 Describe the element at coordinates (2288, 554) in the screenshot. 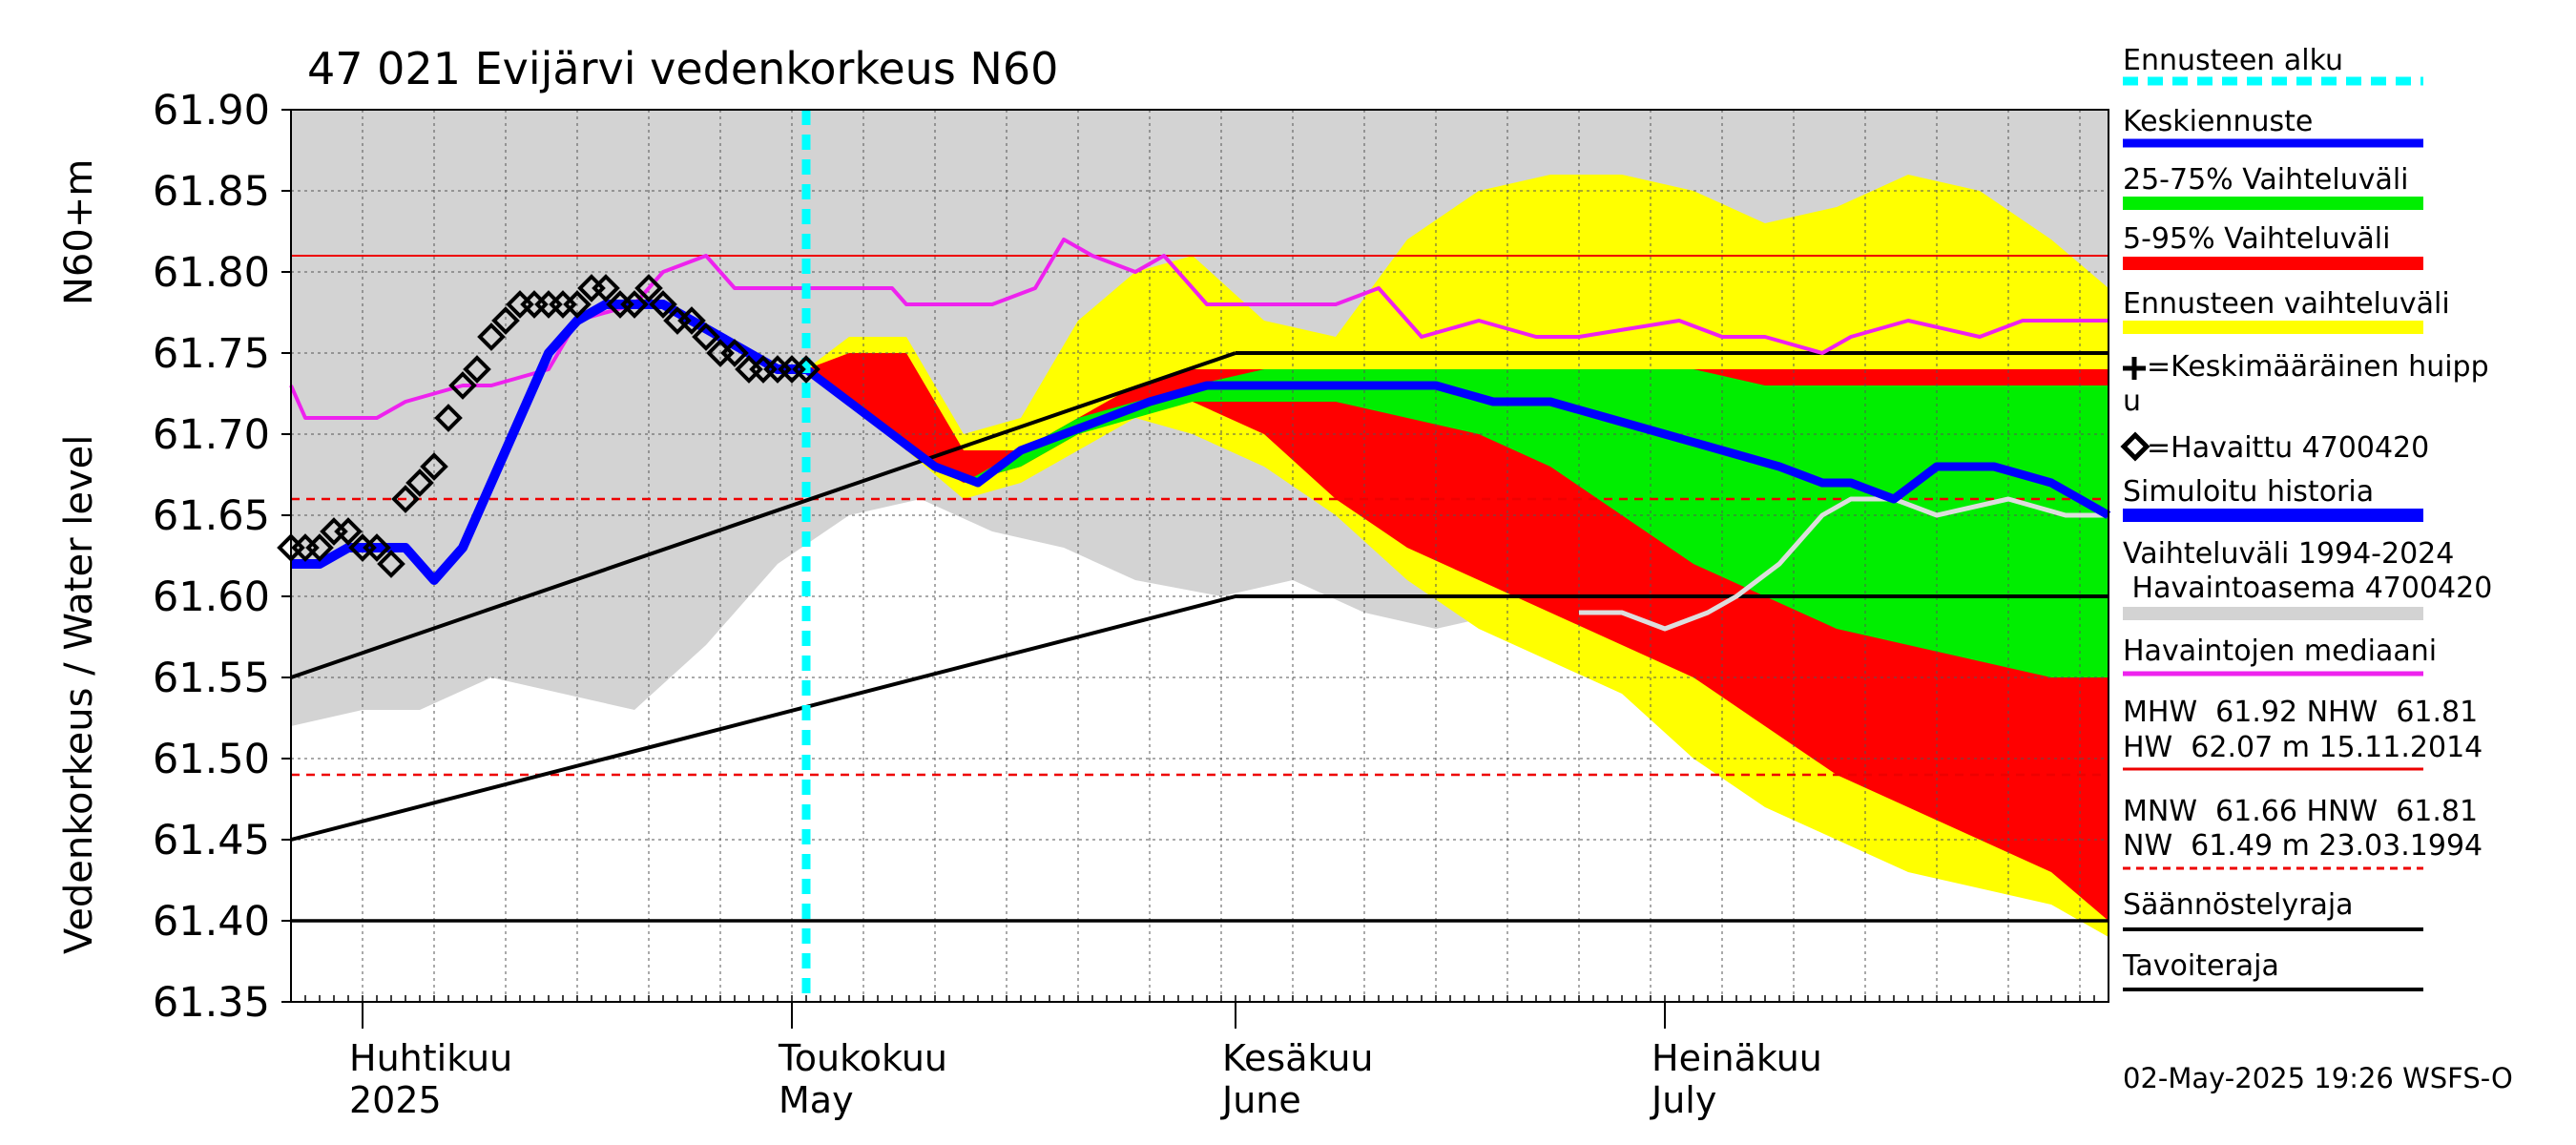

I see `legend-vaihteluvali-1: Vaihteluväli 1994-2024` at that location.